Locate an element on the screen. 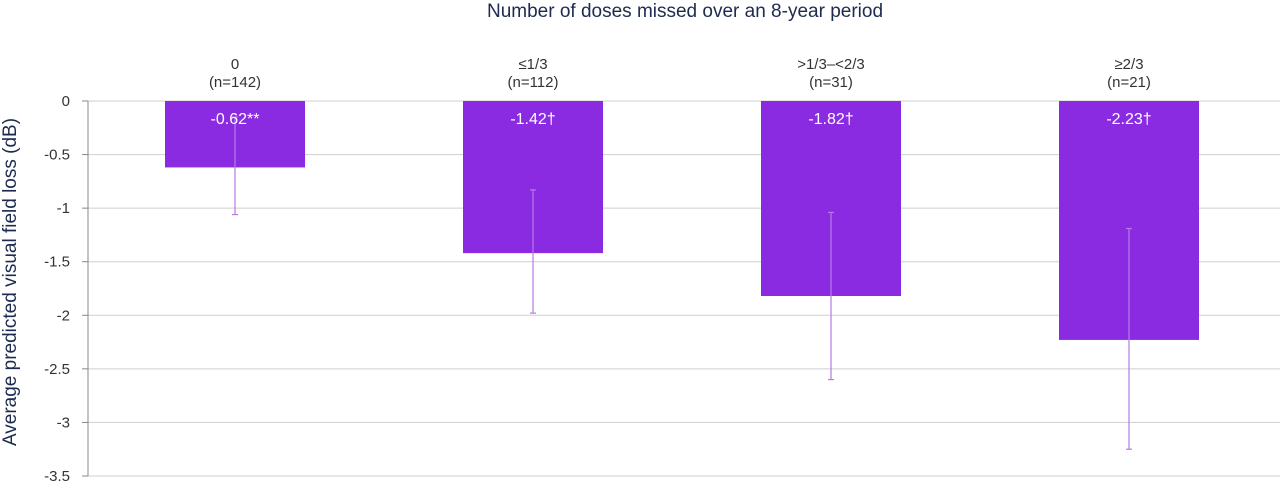 This screenshot has height=494, width=1280. y-tick-label: -1 is located at coordinates (63, 208).